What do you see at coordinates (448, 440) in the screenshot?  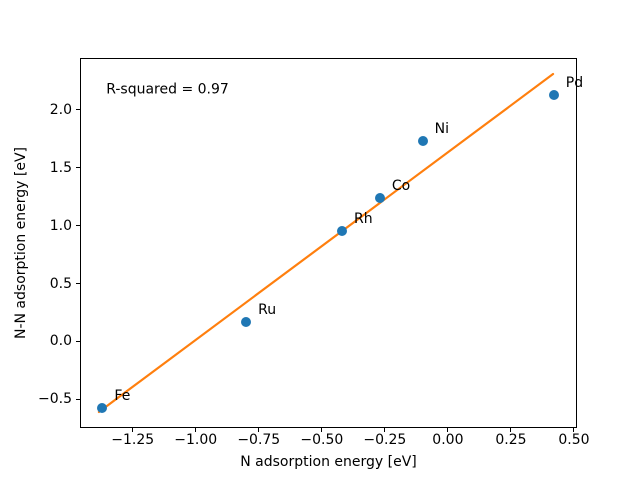 I see `x-tick-label: 0.00` at bounding box center [448, 440].